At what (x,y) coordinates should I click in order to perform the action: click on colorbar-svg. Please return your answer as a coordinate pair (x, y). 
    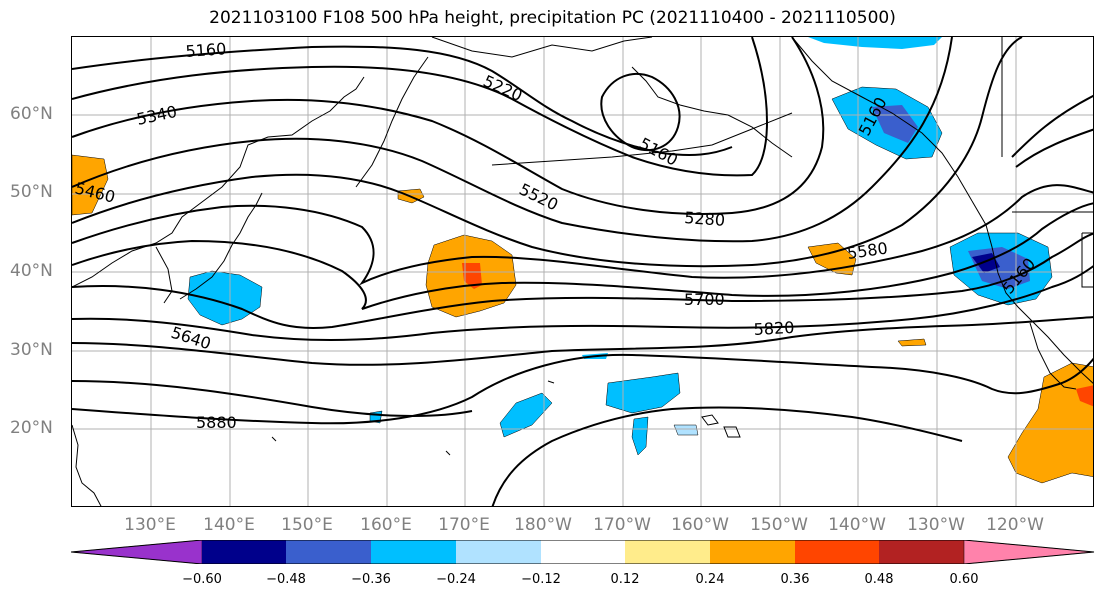
    Looking at the image, I should click on (582, 552).